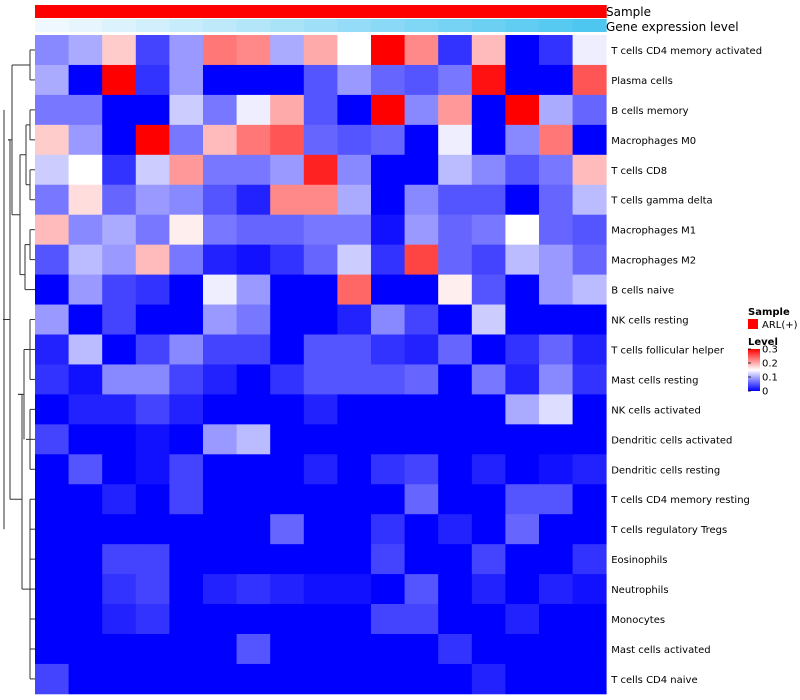 The height and width of the screenshot is (700, 800). What do you see at coordinates (680, 500) in the screenshot?
I see `row-label: T cells CD4 memory resting` at bounding box center [680, 500].